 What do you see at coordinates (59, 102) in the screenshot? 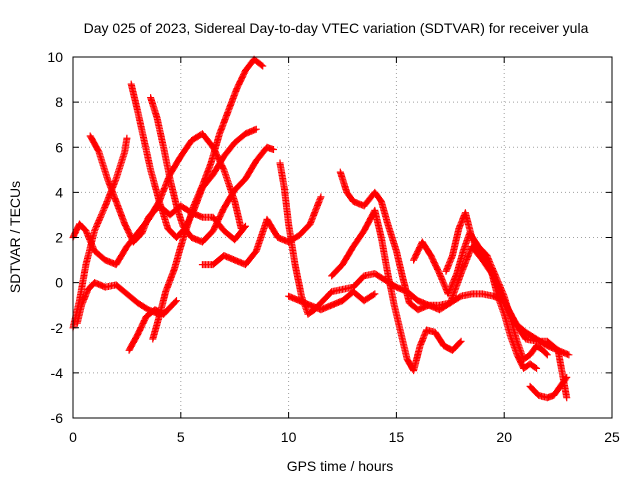
I see `y-tick-label: 8` at bounding box center [59, 102].